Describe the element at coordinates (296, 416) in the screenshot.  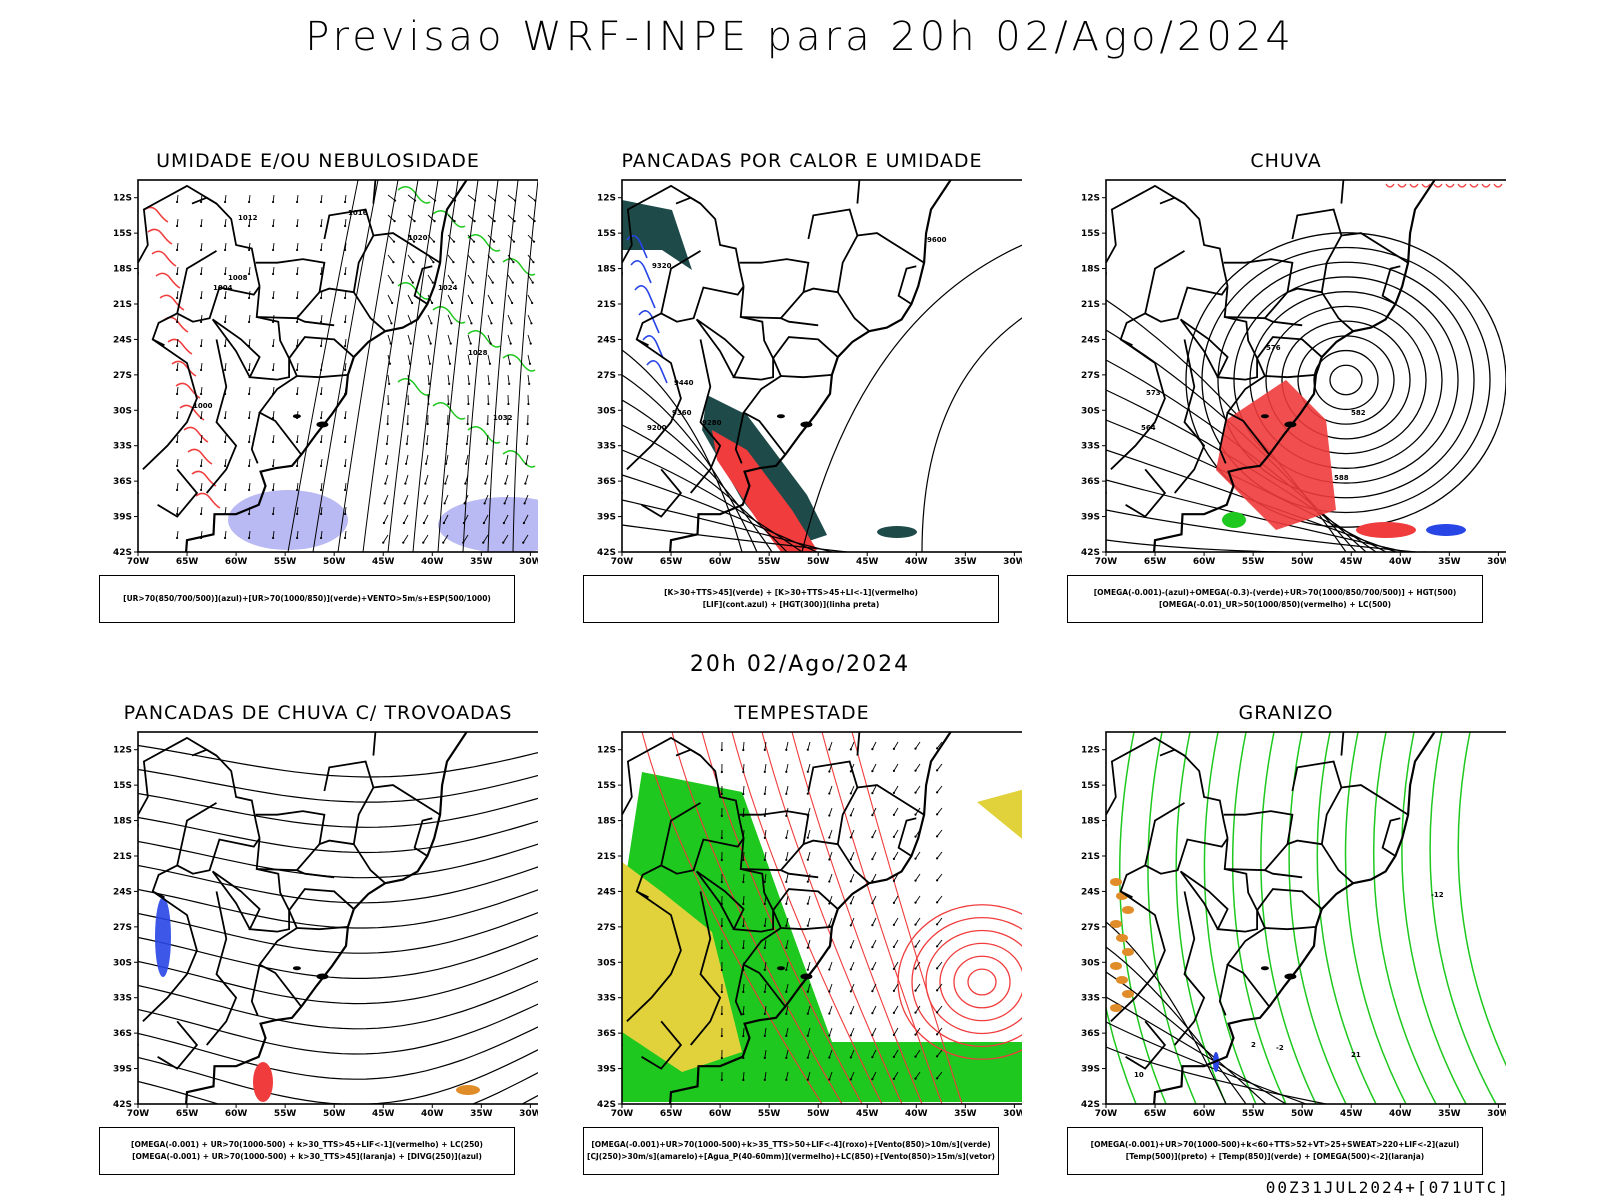
I see `lake` at that location.